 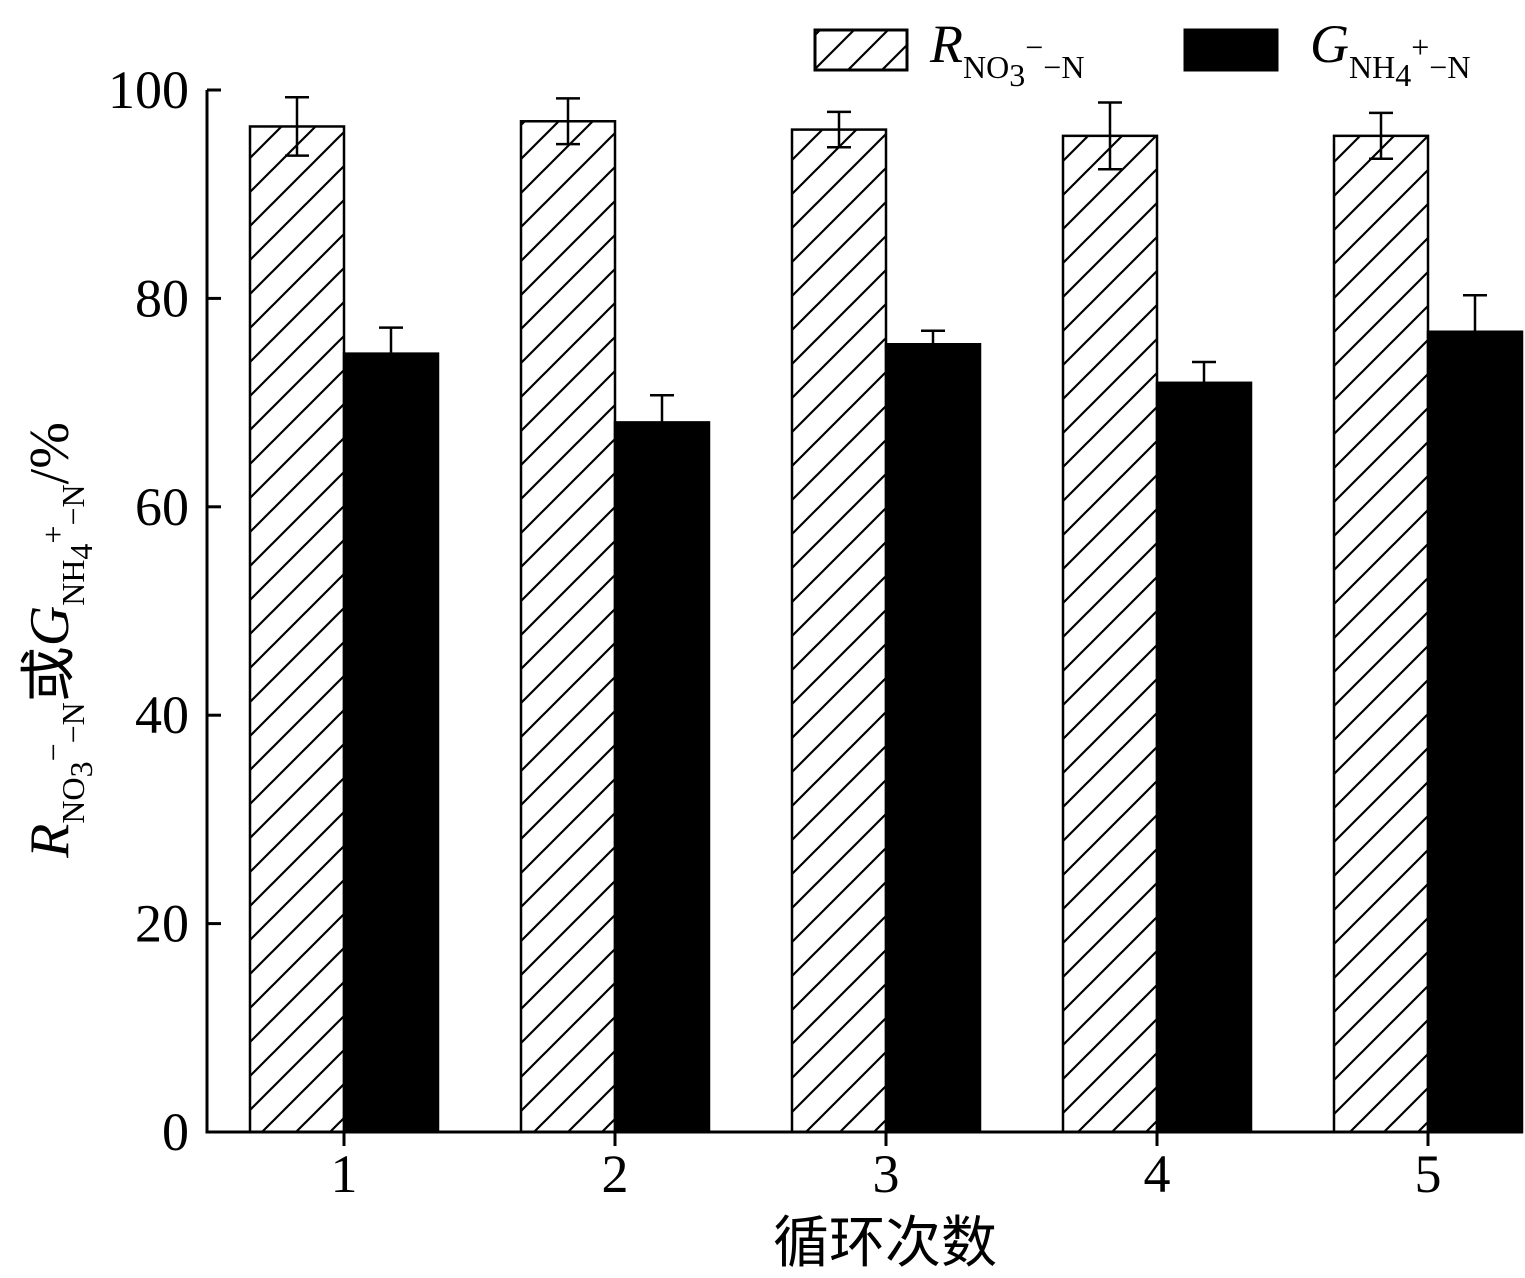 I want to click on x-axis-title: 循环次数, so click(x=885, y=1244).